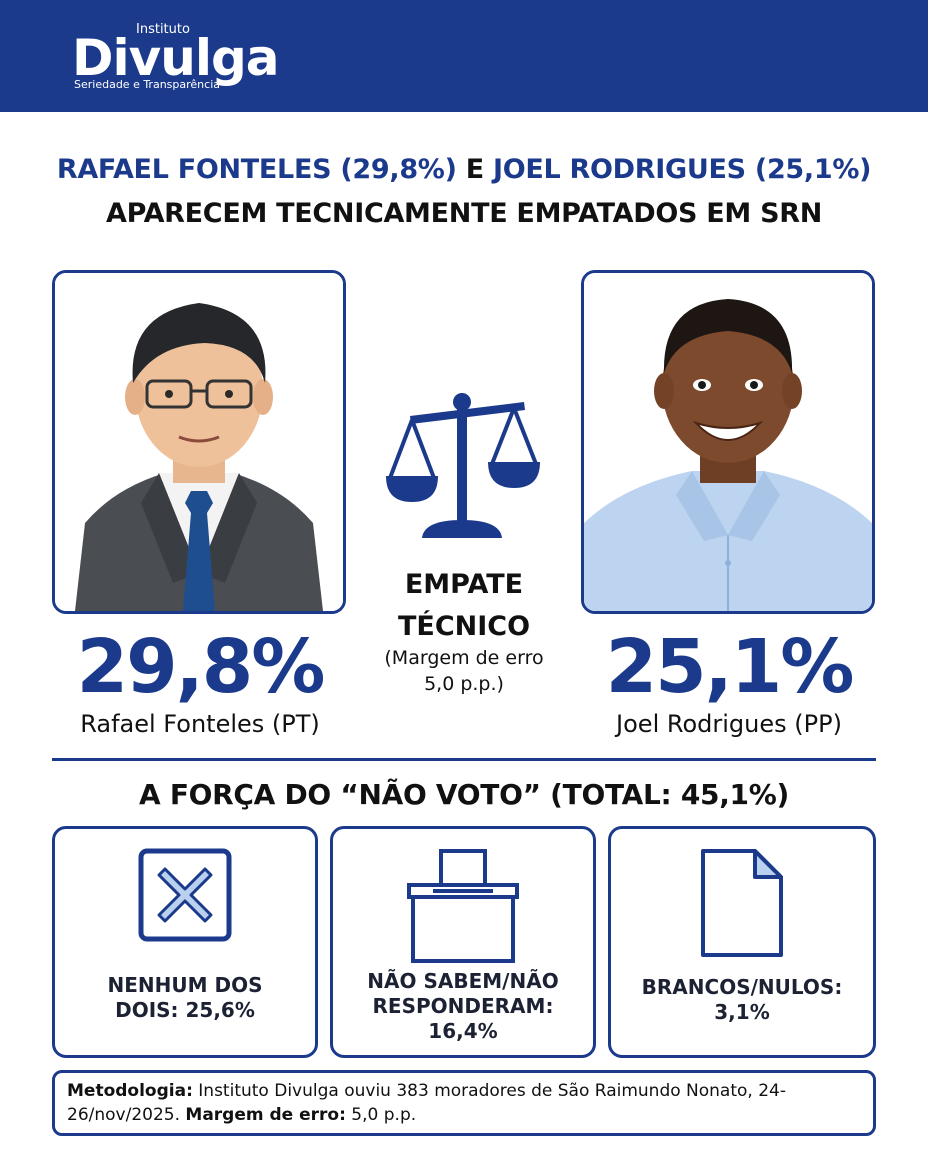 The height and width of the screenshot is (1152, 928). I want to click on methodology-margin-label: Margem de erro:, so click(265, 1115).